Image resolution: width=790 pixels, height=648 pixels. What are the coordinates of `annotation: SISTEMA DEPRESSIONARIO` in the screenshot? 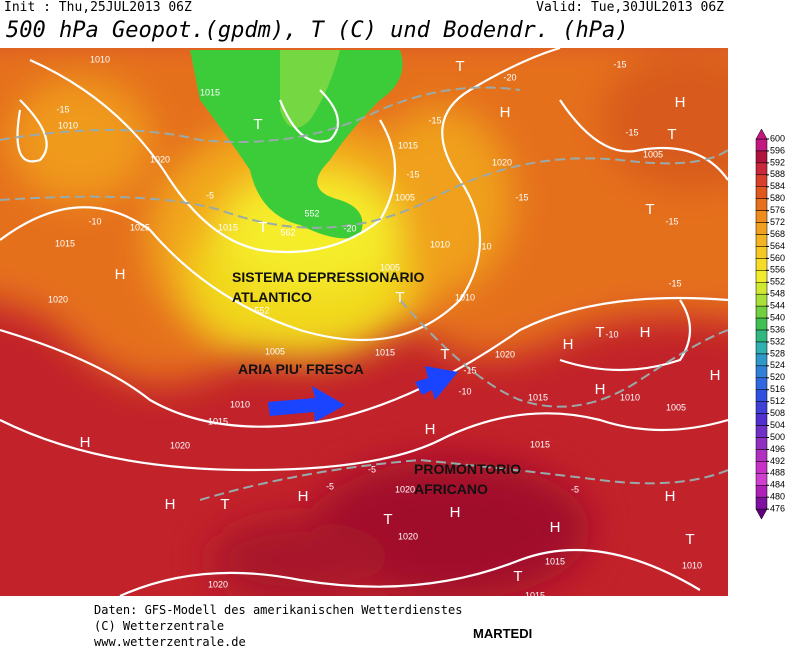 It's located at (328, 277).